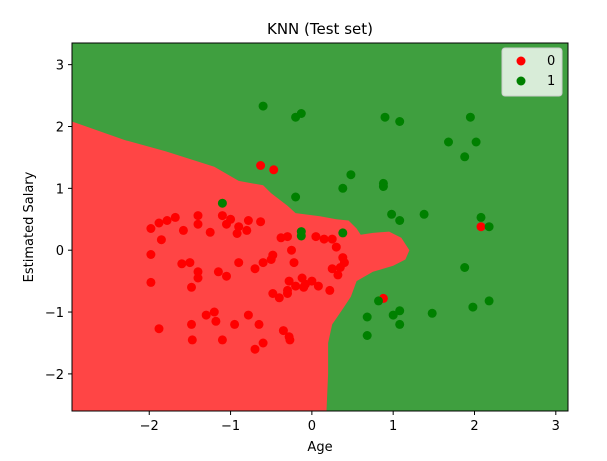 Image resolution: width=607 pixels, height=461 pixels. What do you see at coordinates (60, 66) in the screenshot?
I see `y-tick-label: 3` at bounding box center [60, 66].